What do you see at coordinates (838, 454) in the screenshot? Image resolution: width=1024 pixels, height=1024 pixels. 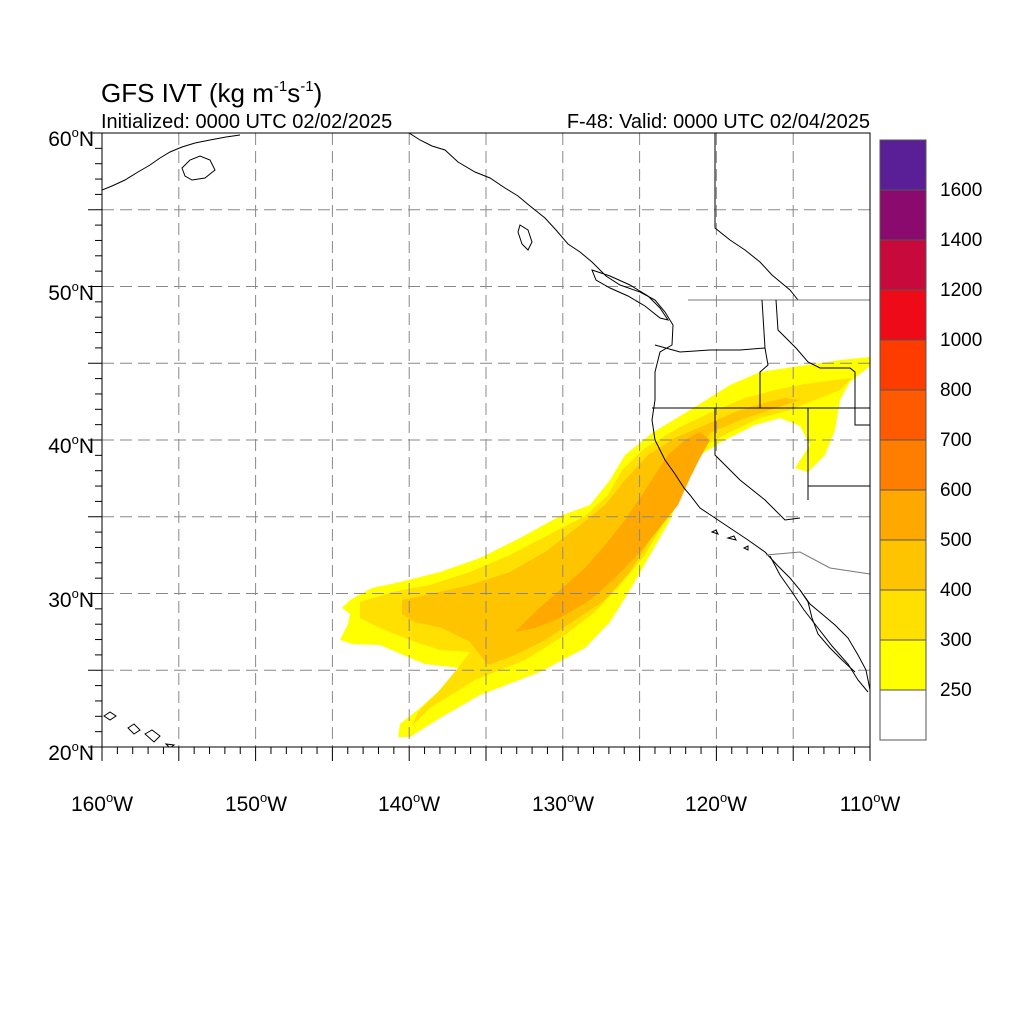 I see `nevada-arizona-border` at bounding box center [838, 454].